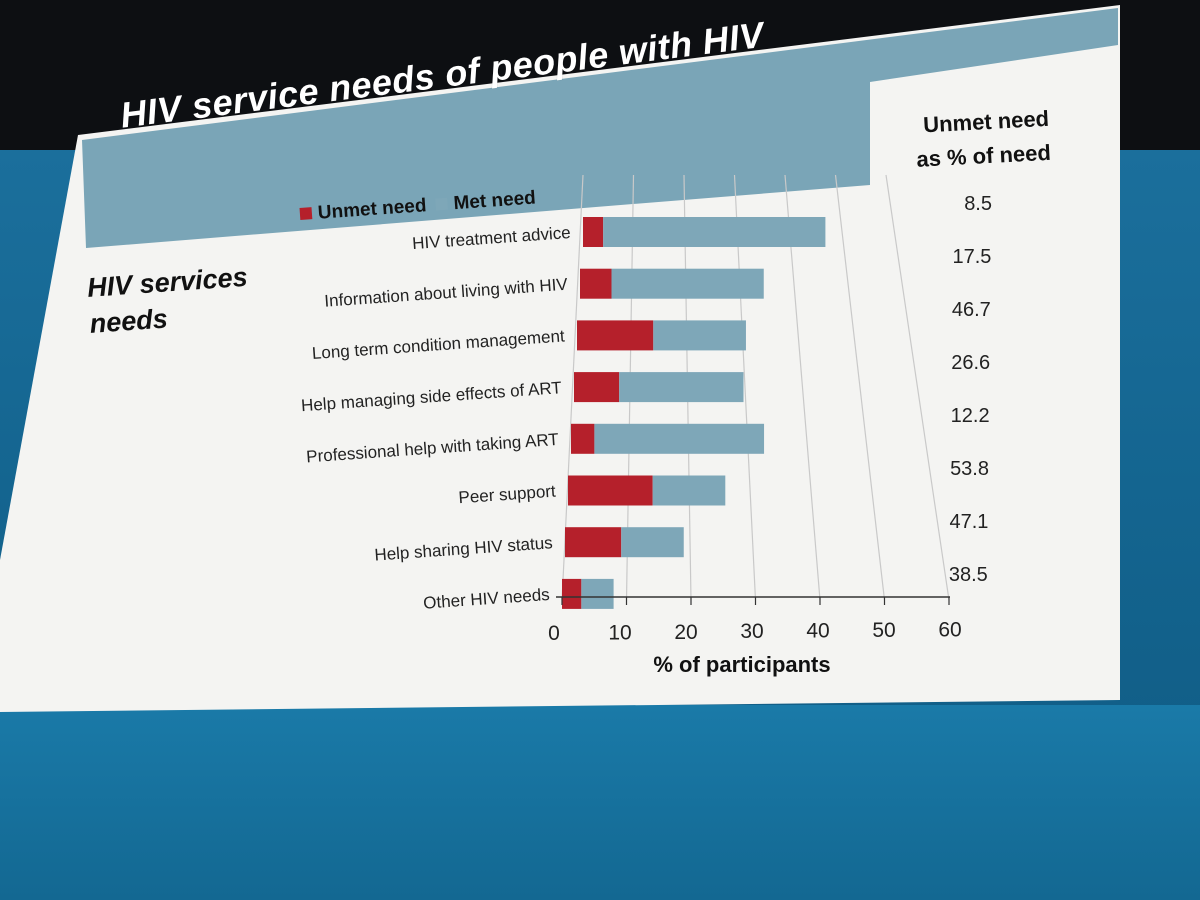 Image resolution: width=1200 pixels, height=900 pixels. I want to click on category-label: HIV treatment advice, so click(492, 238).